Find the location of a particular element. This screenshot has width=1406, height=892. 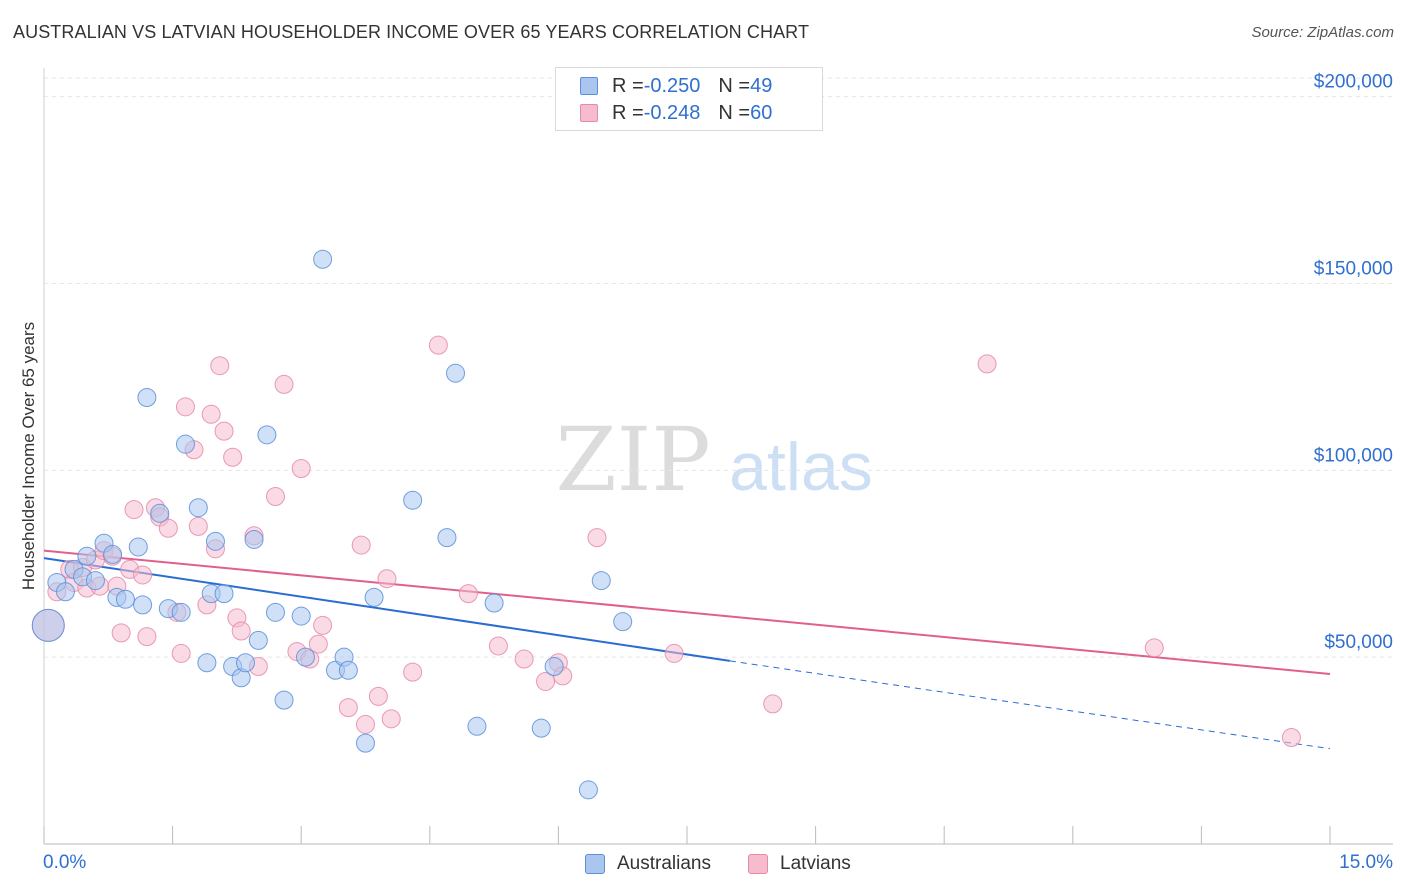

legend-n-value: 60 is located at coordinates (761, 112).